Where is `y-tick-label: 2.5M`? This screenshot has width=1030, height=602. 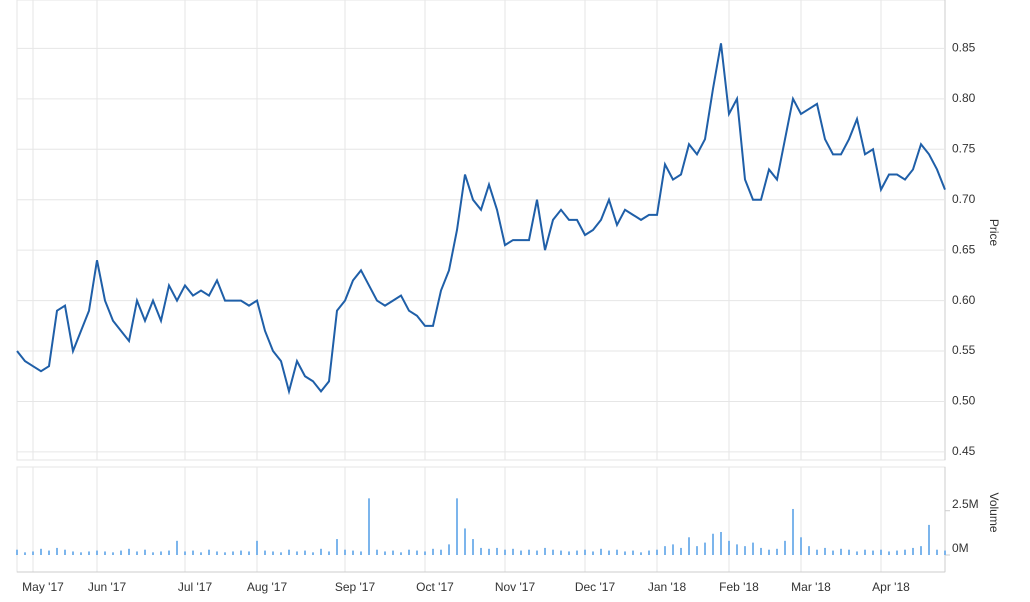
y-tick-label: 2.5M is located at coordinates (965, 504).